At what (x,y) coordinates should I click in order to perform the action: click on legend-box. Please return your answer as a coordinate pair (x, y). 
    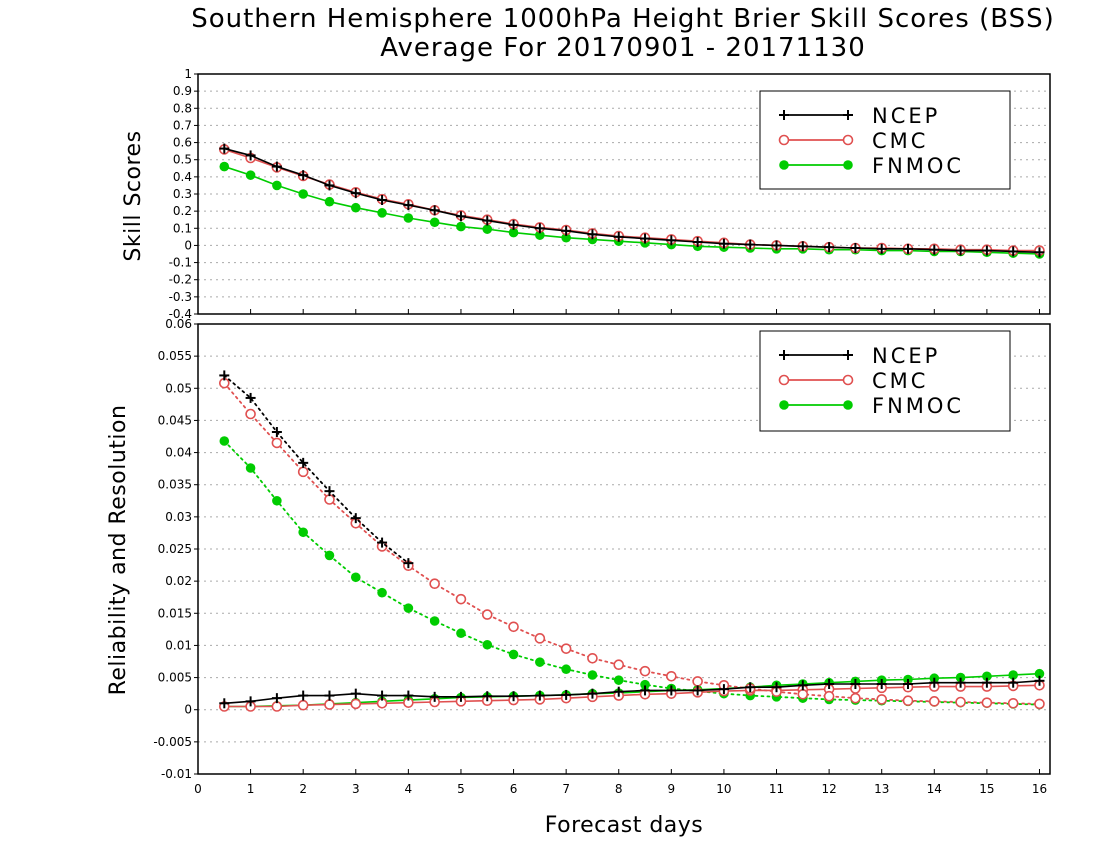
    Looking at the image, I should click on (885, 381).